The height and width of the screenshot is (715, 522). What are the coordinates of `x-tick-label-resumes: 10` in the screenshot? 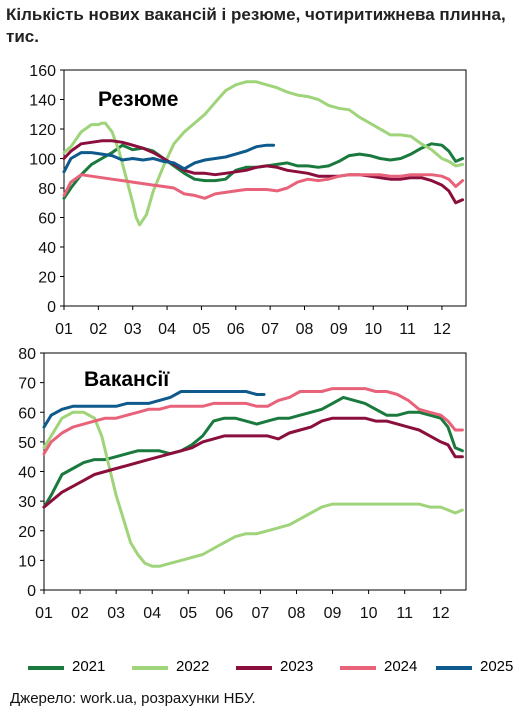 It's located at (373, 329).